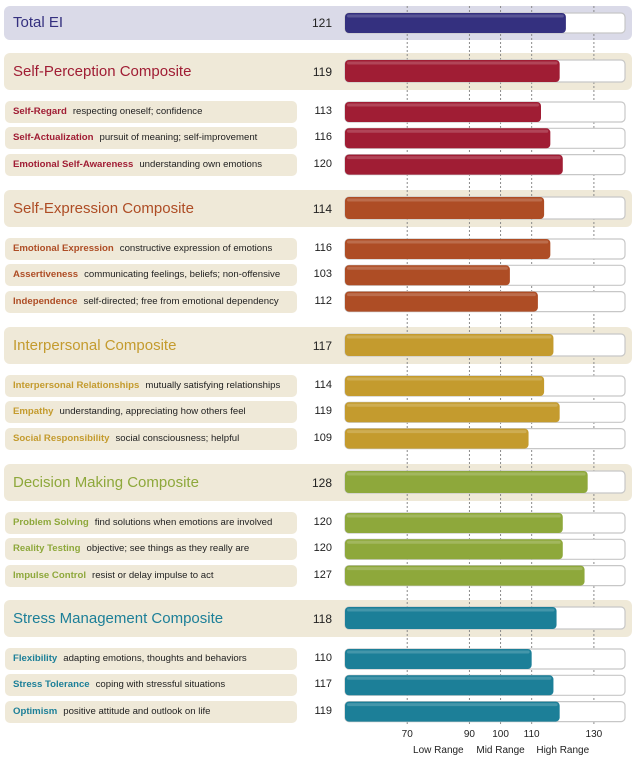 The width and height of the screenshot is (638, 766). What do you see at coordinates (438, 659) in the screenshot?
I see `flexibility-bar` at bounding box center [438, 659].